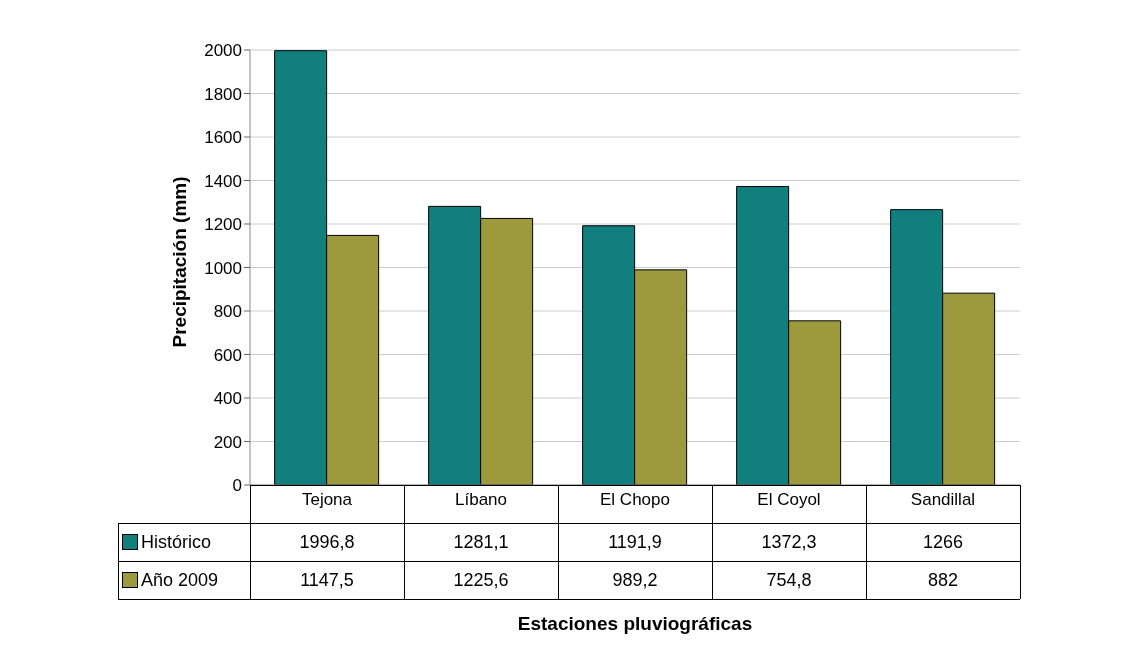 The width and height of the screenshot is (1124, 667). What do you see at coordinates (327, 580) in the screenshot?
I see `data-label: 1147,5` at bounding box center [327, 580].